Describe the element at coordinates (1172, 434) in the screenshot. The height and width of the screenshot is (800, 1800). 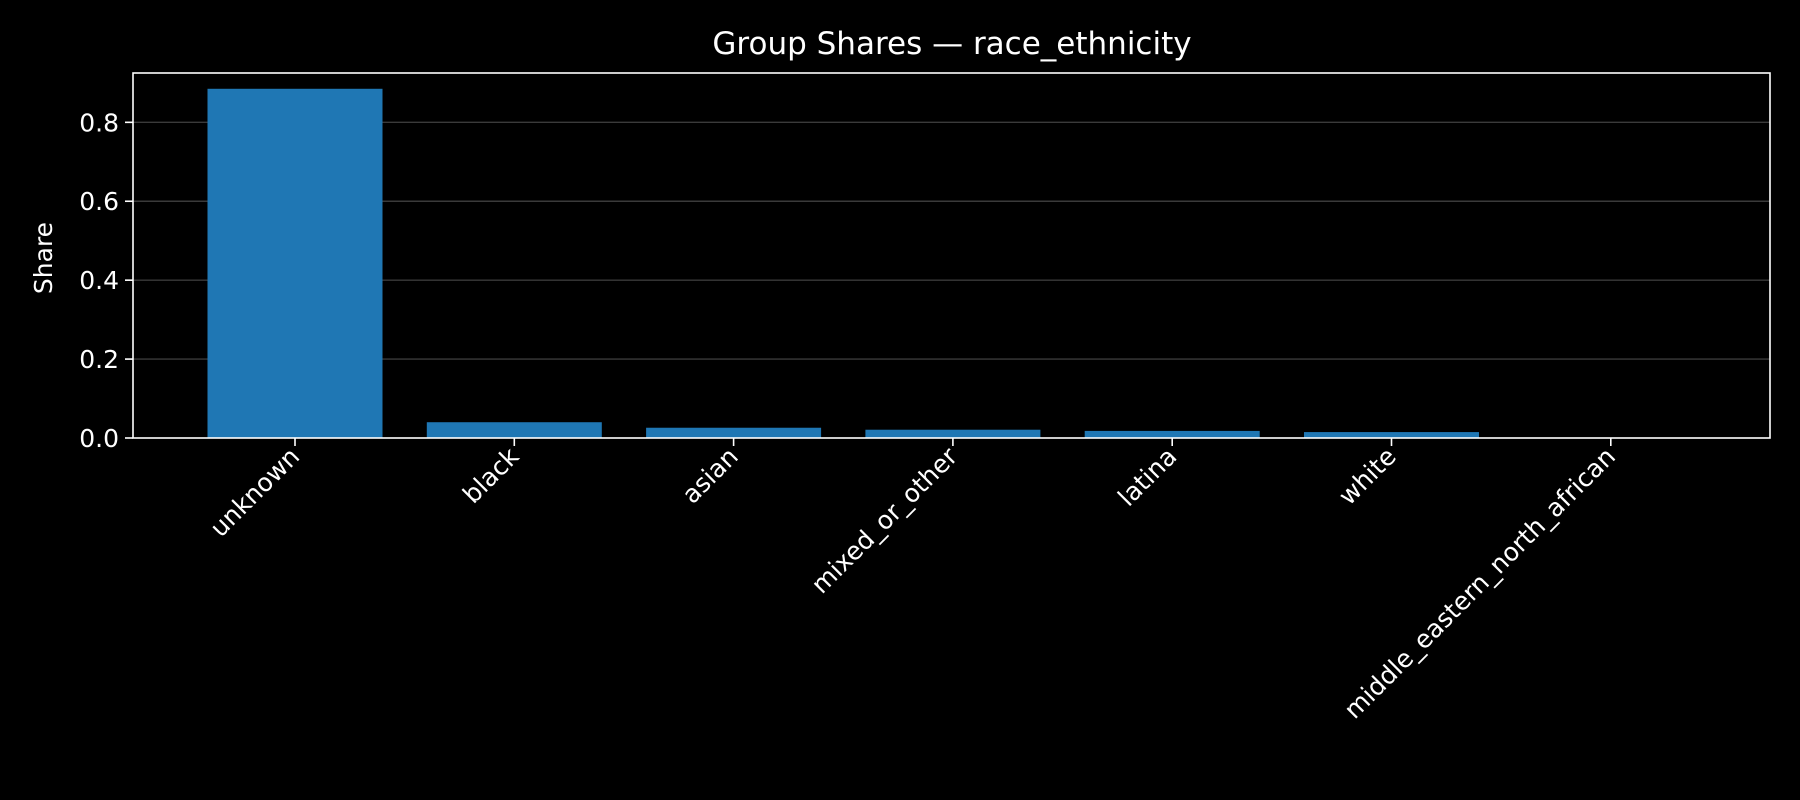
I see `bar-latina` at that location.